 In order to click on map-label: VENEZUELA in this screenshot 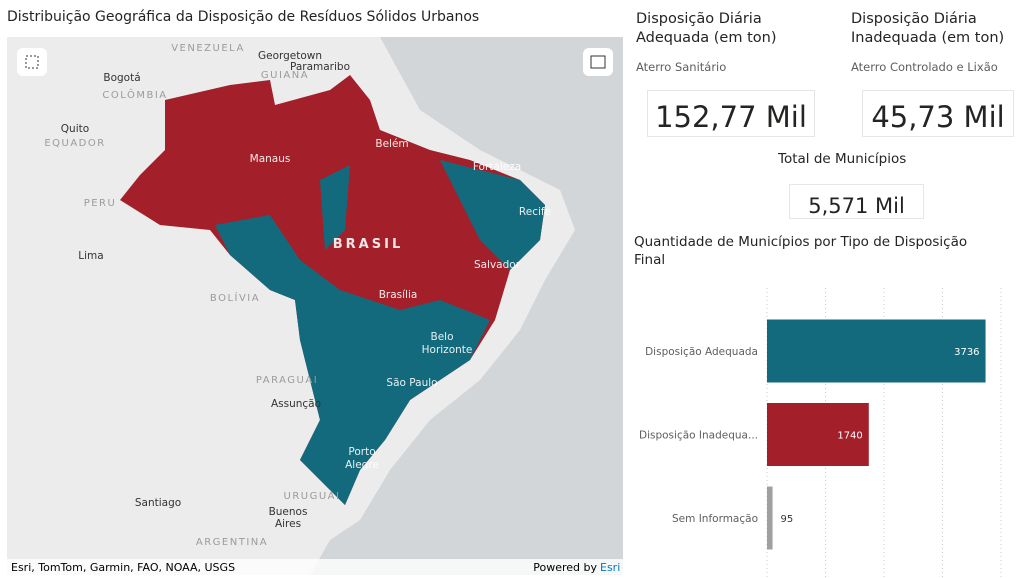, I will do `click(208, 48)`.